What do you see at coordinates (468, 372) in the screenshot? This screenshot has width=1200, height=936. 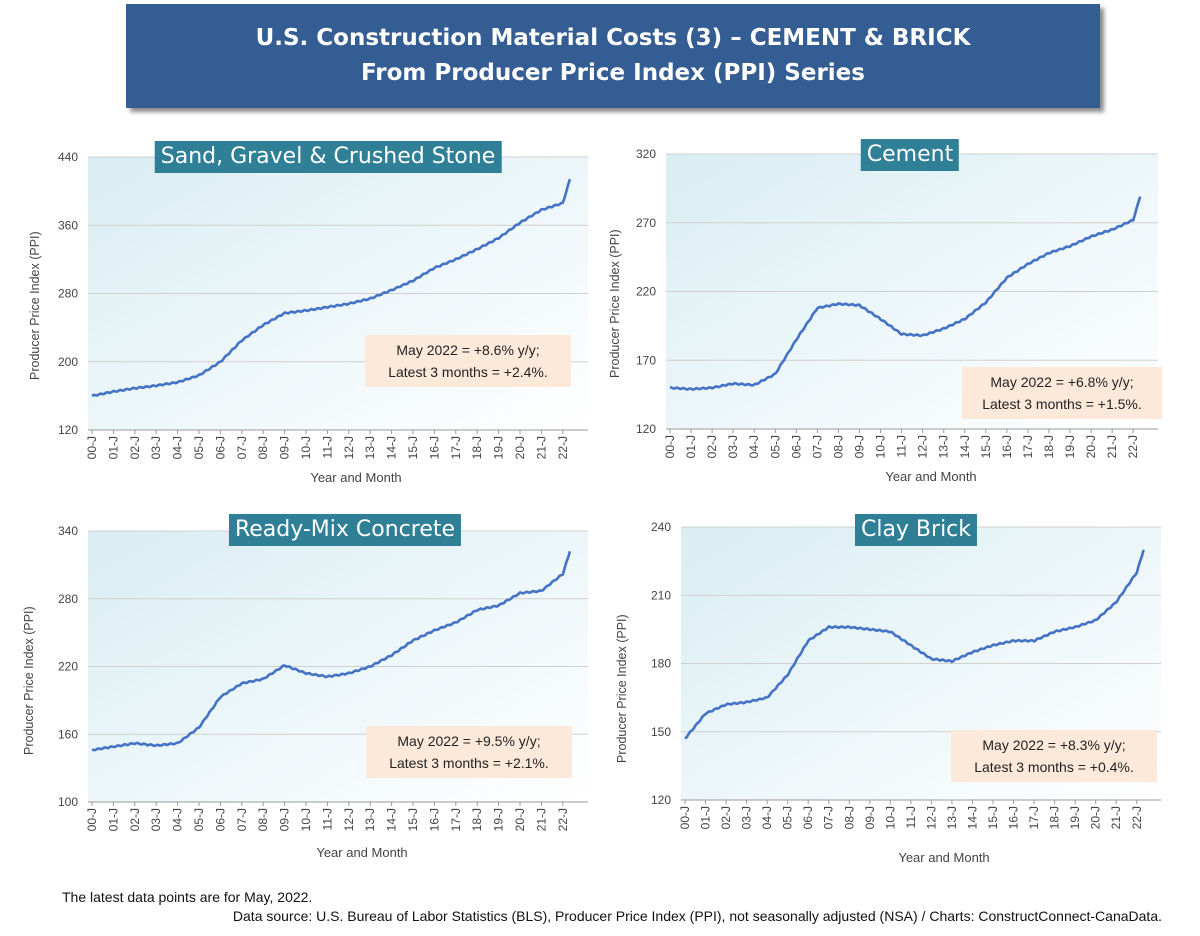 I see `annotation-line-2: Latest 3 months = +2.4%.` at bounding box center [468, 372].